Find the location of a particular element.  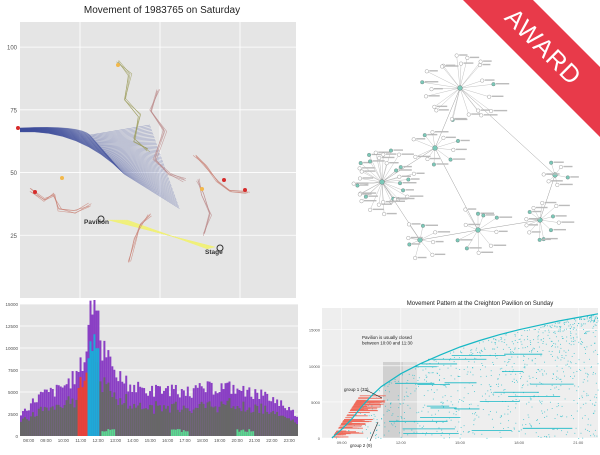

histogram-x-tick-label: 16:00 is located at coordinates (168, 440).